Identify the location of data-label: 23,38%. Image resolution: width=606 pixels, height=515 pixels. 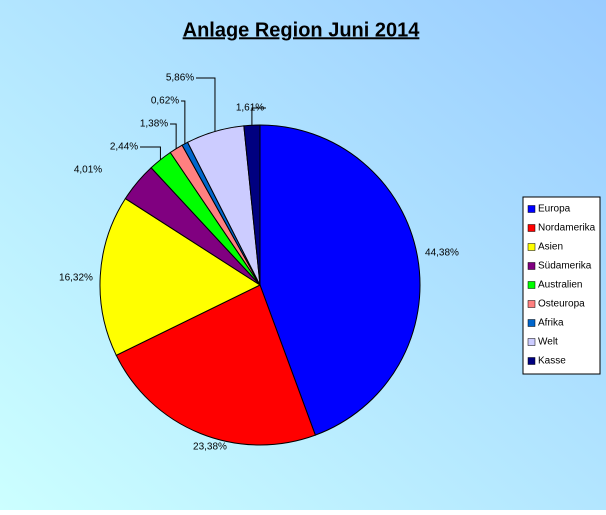
(210, 447).